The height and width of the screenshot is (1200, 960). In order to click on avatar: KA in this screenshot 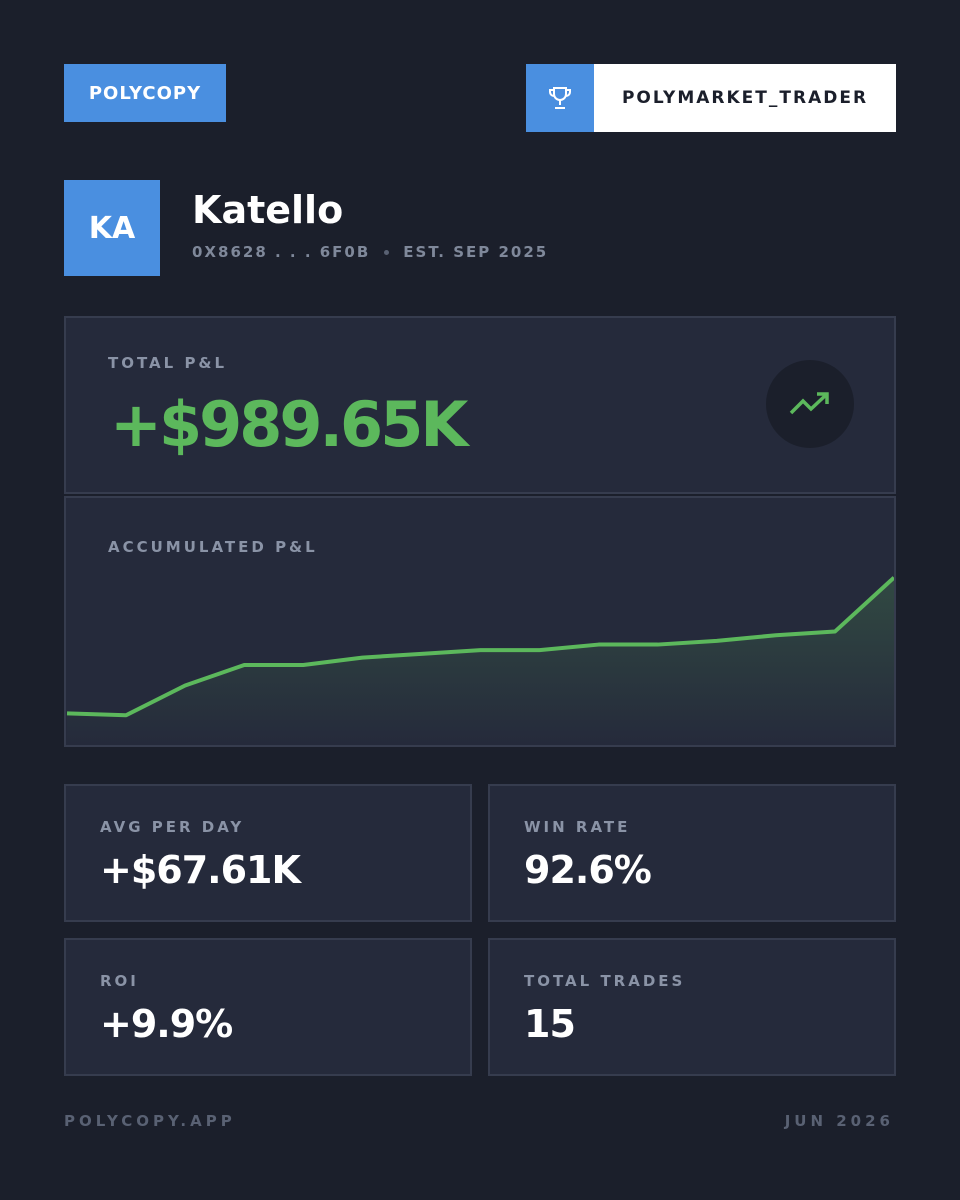, I will do `click(112, 228)`.